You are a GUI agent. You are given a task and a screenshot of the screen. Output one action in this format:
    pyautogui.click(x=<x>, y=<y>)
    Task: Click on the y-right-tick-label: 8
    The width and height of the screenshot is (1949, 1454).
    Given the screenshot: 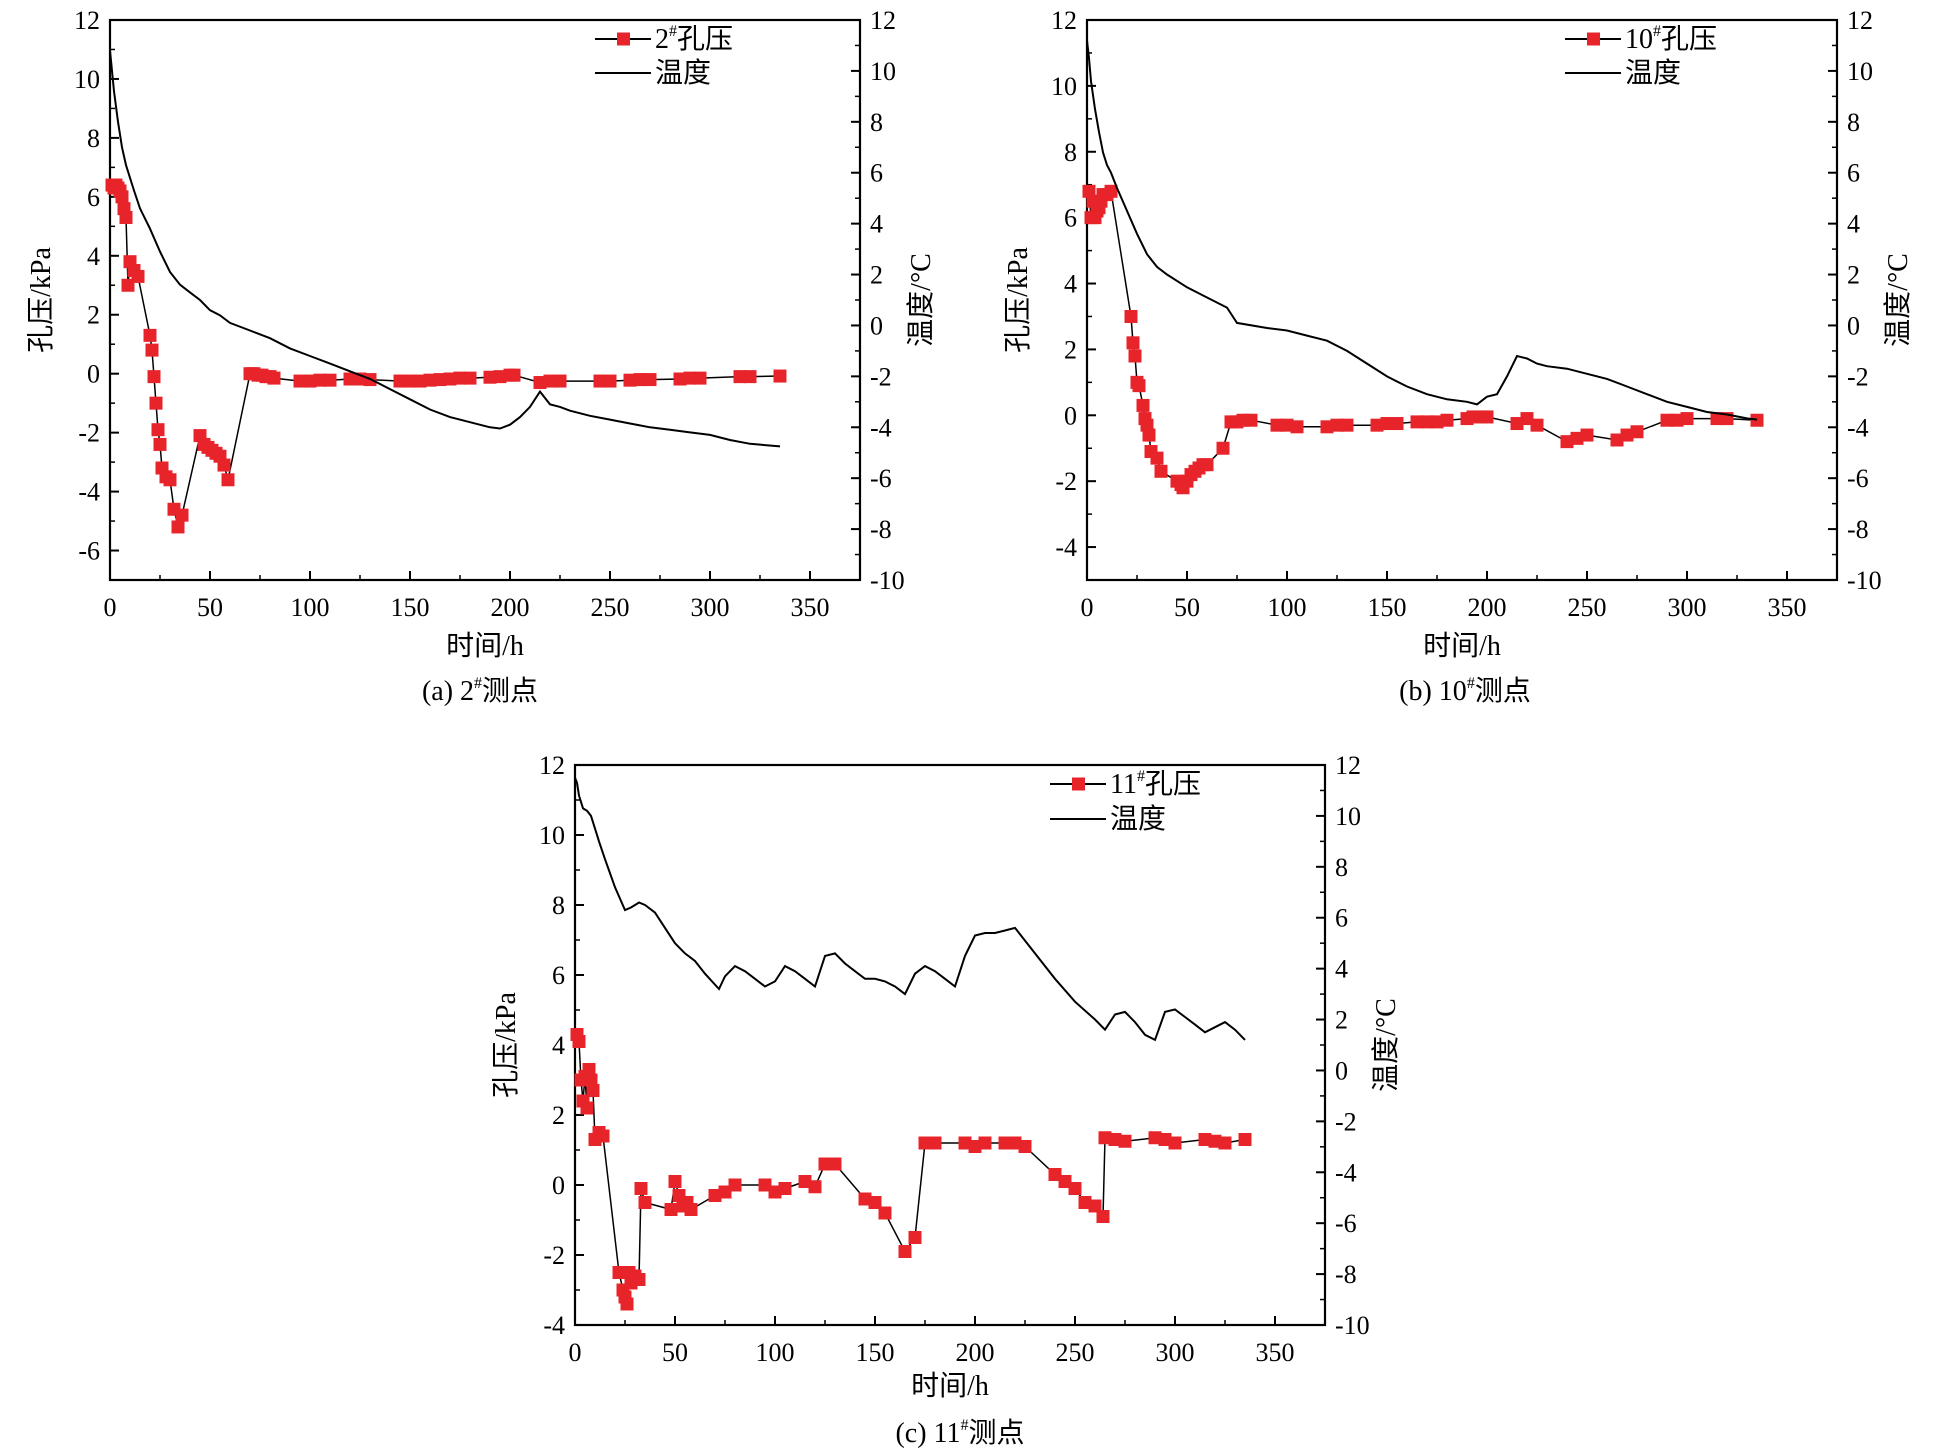 What is the action you would take?
    pyautogui.click(x=1853, y=122)
    